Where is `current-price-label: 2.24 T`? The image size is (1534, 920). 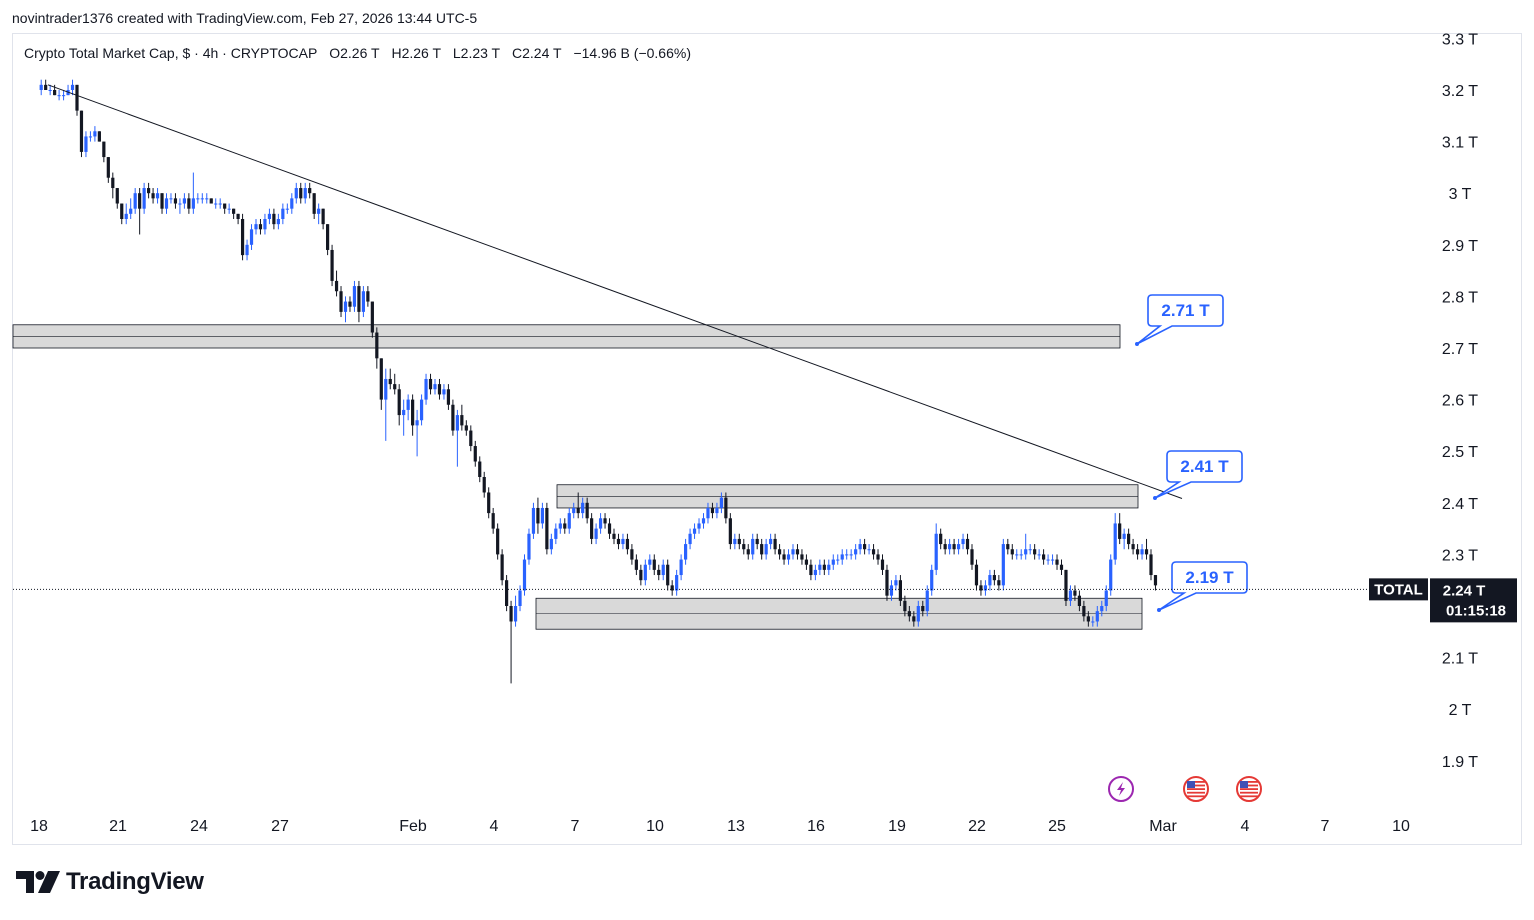
current-price-label: 2.24 T is located at coordinates (1464, 590).